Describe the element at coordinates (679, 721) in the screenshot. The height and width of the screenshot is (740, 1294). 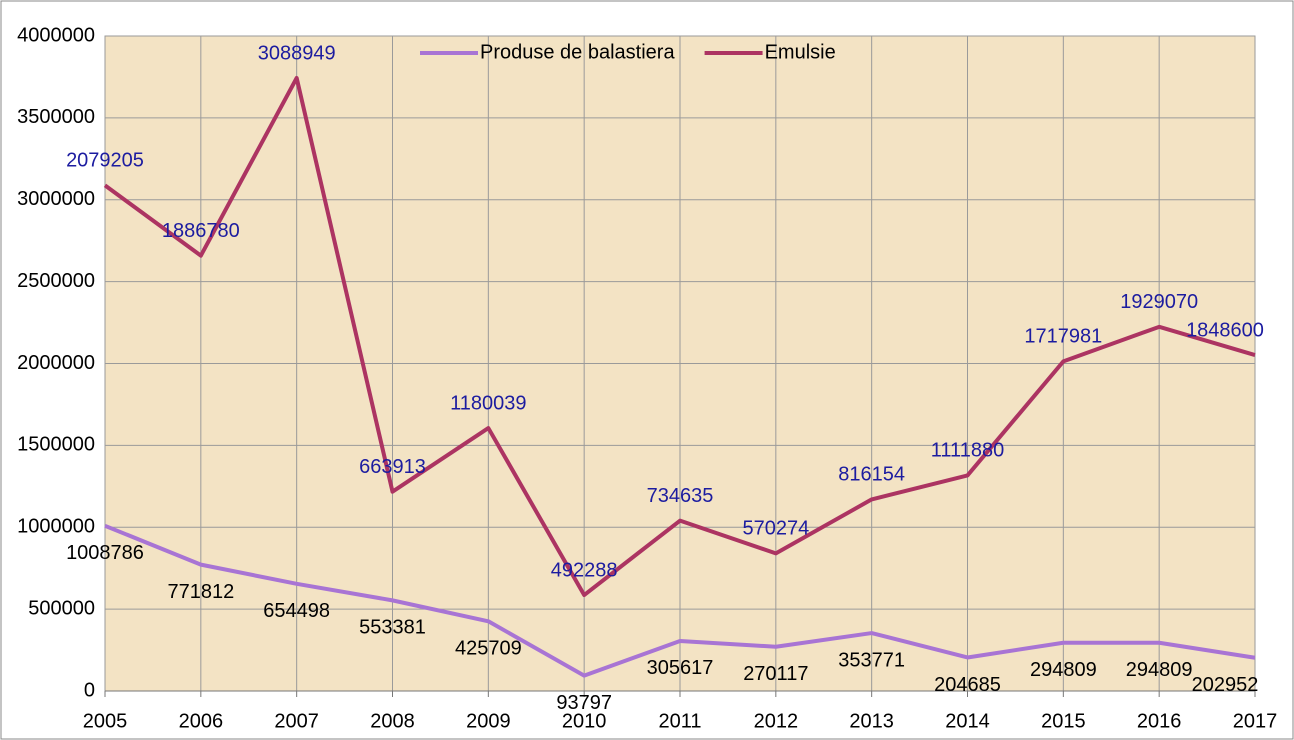
I see `x-tick-label: 2011` at that location.